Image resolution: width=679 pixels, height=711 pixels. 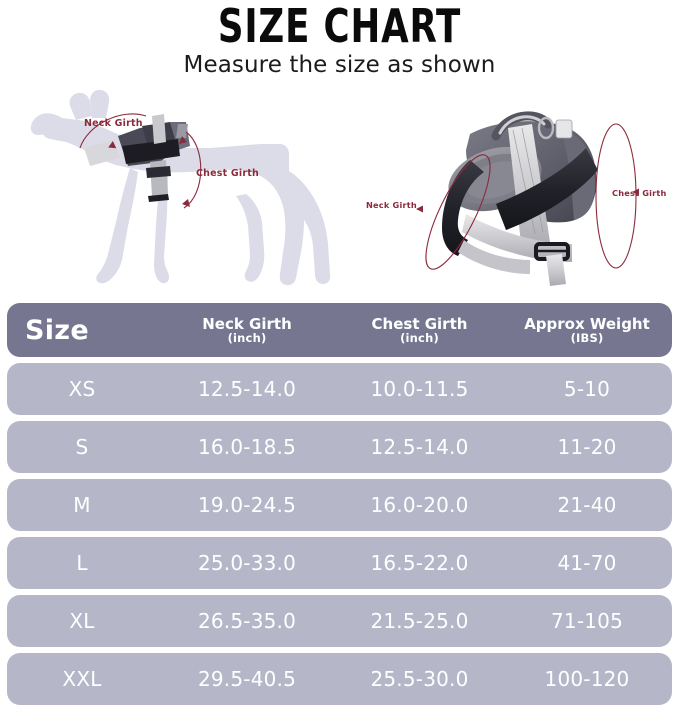 I want to click on cell-chest: 16.5-22.0, so click(x=419, y=563).